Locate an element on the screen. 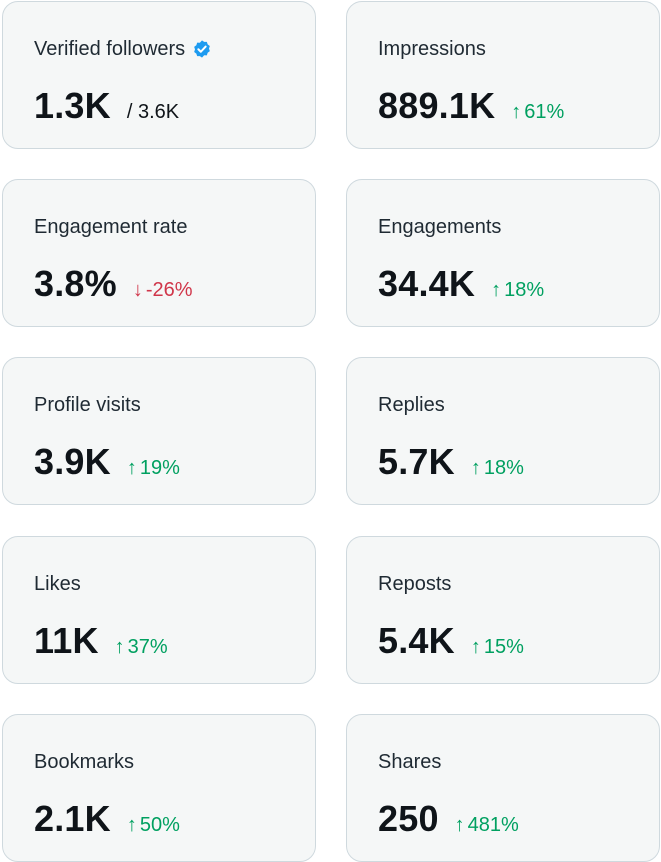 This screenshot has width=661, height=862. metric-change: ↑ 481% is located at coordinates (487, 825).